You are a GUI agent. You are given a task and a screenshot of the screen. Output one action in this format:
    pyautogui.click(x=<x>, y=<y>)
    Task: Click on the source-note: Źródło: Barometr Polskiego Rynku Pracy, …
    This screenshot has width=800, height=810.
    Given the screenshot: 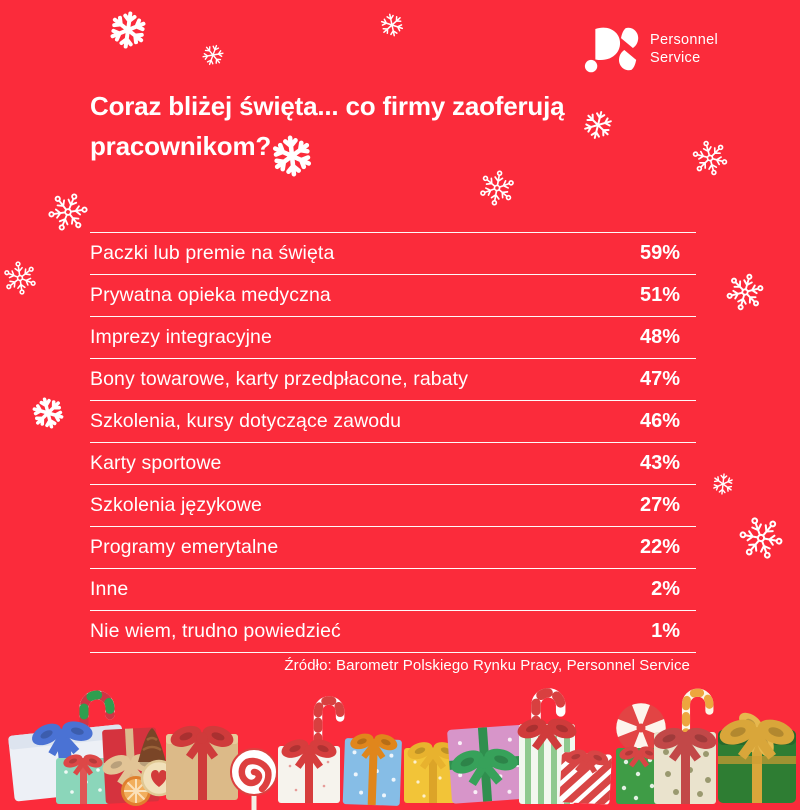 What is the action you would take?
    pyautogui.click(x=487, y=665)
    